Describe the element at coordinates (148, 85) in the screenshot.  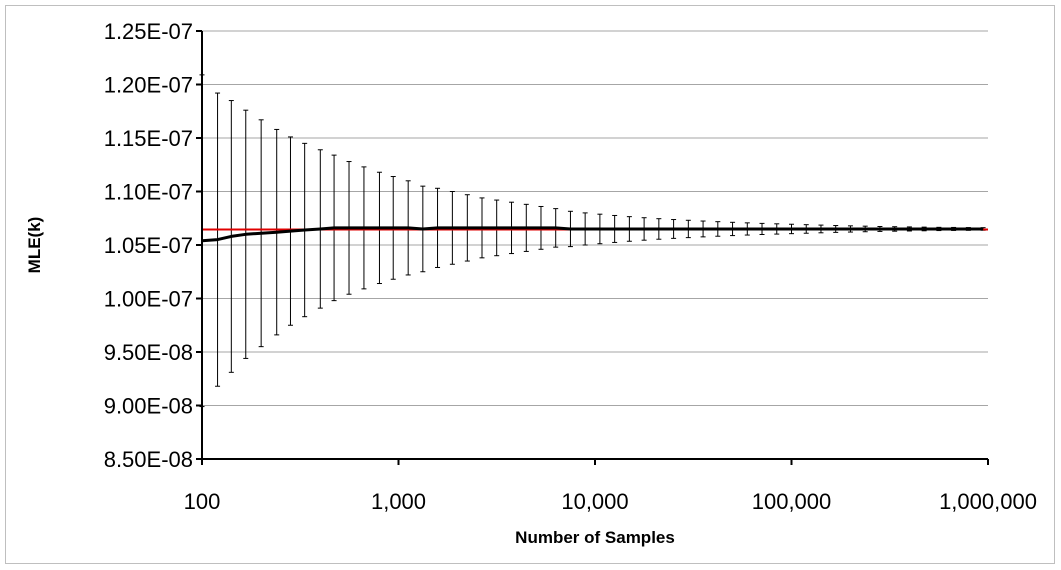
I see `y-tick-label: 1.20E-07` at that location.